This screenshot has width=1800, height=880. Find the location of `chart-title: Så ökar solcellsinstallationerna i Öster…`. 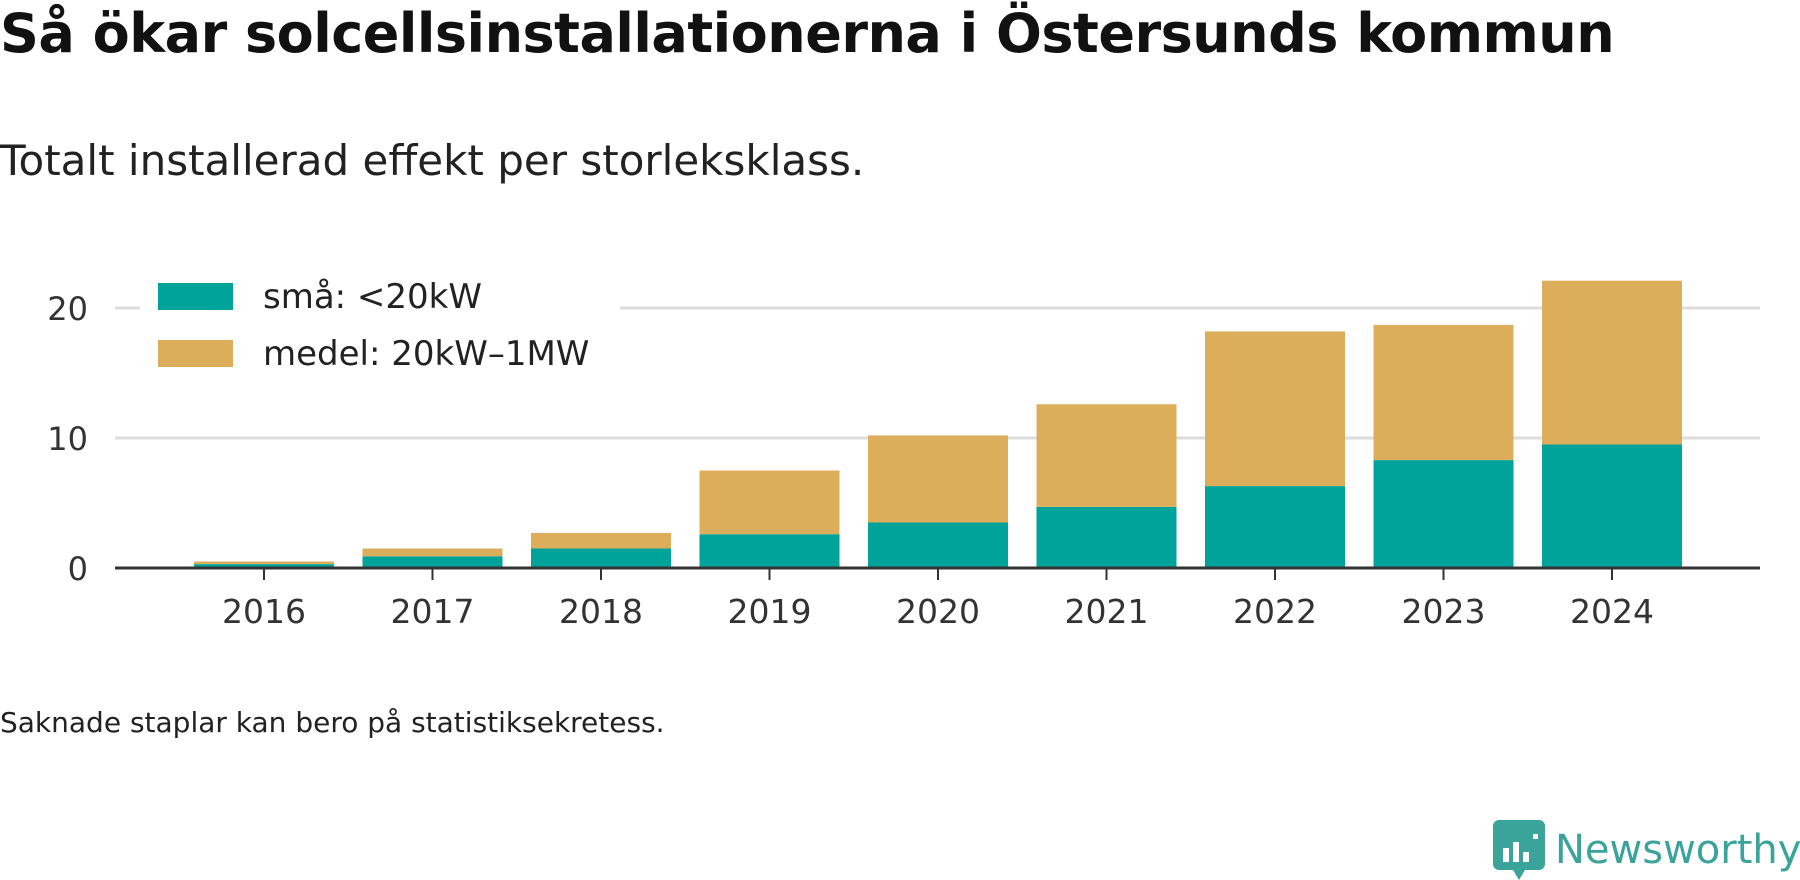

chart-title: Så ökar solcellsinstallationerna i Öster… is located at coordinates (807, 33).